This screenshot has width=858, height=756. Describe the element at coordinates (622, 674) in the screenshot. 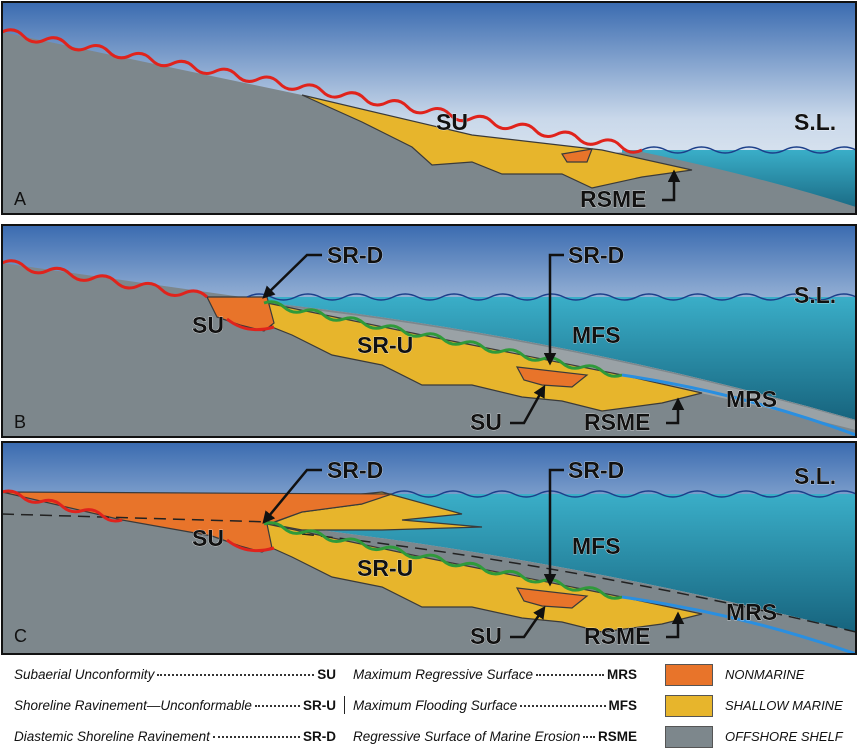

I see `surface-abbr: MRS` at that location.